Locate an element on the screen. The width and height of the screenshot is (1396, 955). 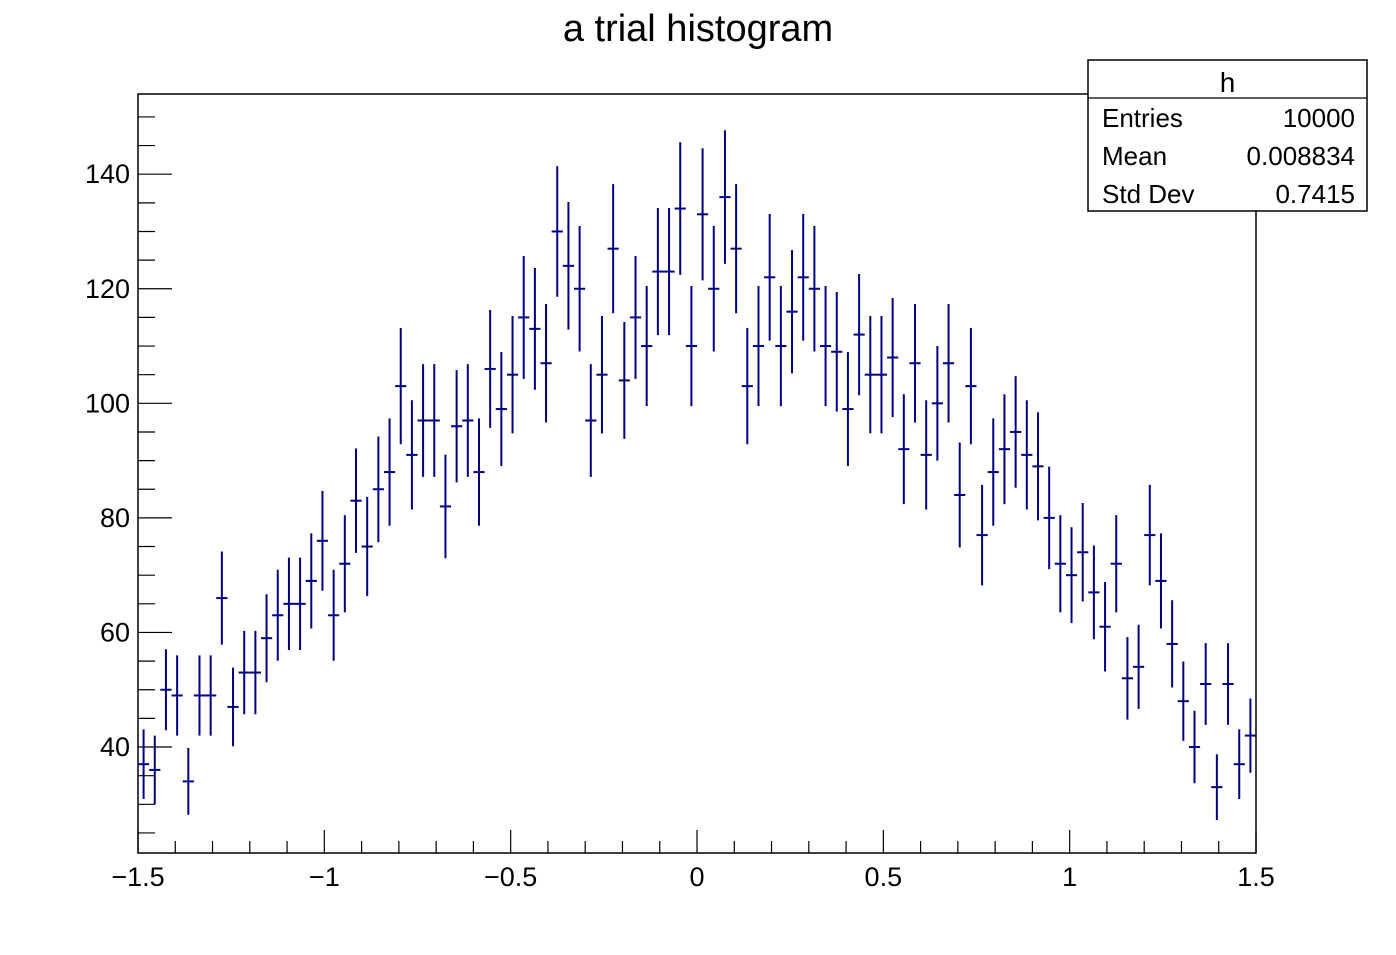
y-tick-label: 40 is located at coordinates (115, 747).